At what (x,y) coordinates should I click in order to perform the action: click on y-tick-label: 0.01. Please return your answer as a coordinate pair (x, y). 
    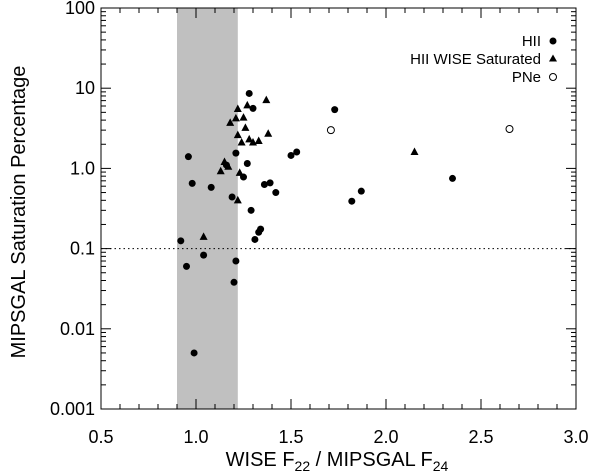
    Looking at the image, I should click on (77, 329).